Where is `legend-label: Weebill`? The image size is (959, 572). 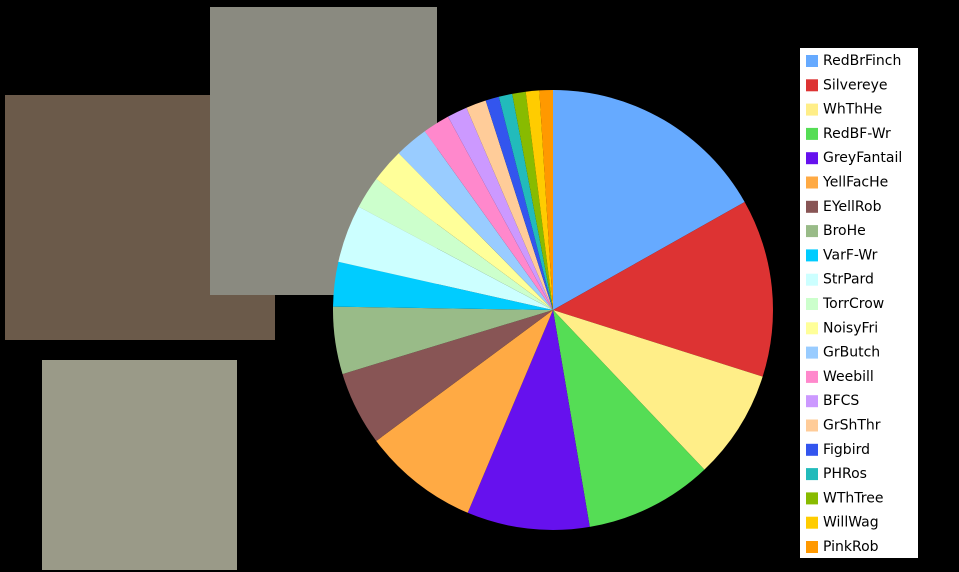 legend-label: Weebill is located at coordinates (848, 377).